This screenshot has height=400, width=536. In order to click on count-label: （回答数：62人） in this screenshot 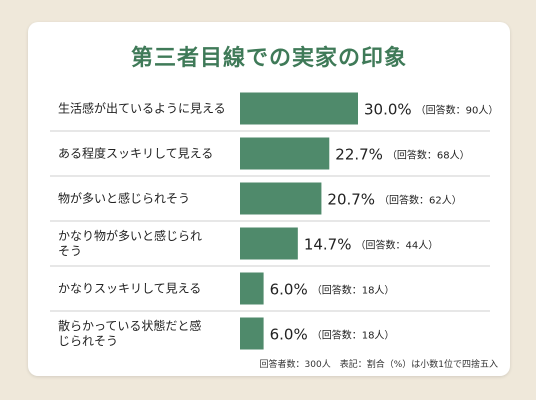, I will do `click(420, 200)`.